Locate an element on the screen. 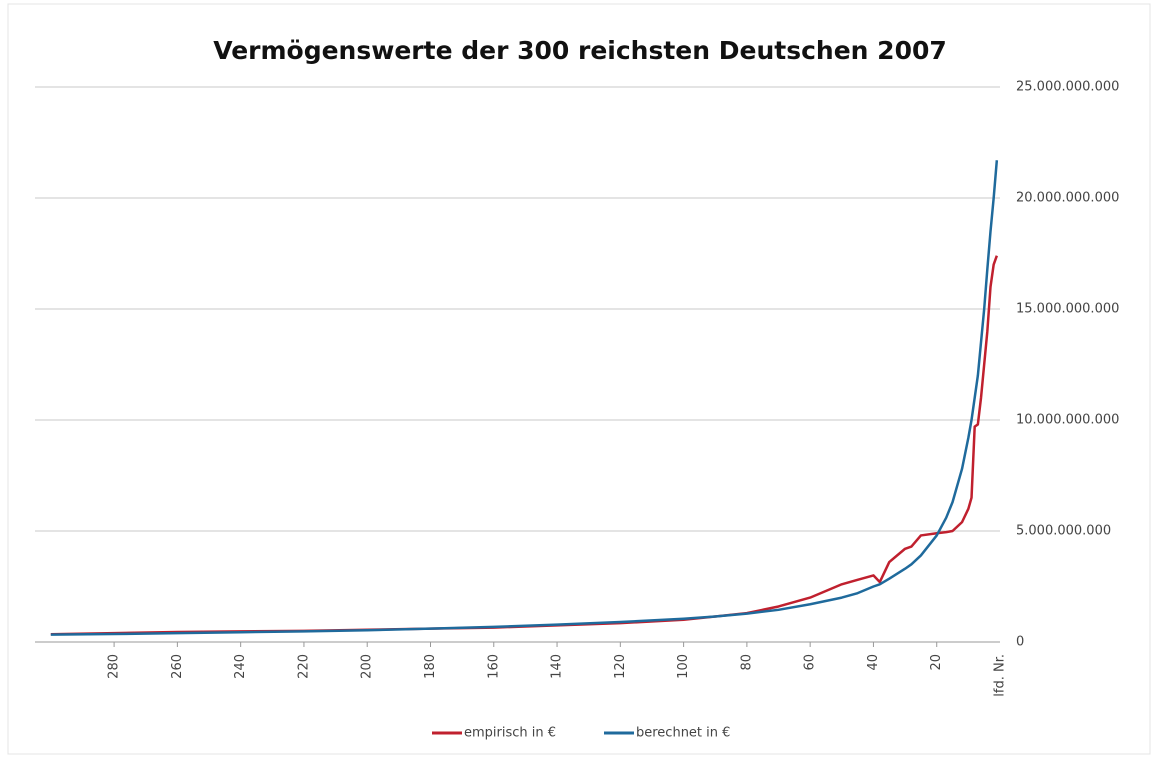 The width and height of the screenshot is (1152, 758). y-tick-label: 25.000.000.000 is located at coordinates (1067, 87).